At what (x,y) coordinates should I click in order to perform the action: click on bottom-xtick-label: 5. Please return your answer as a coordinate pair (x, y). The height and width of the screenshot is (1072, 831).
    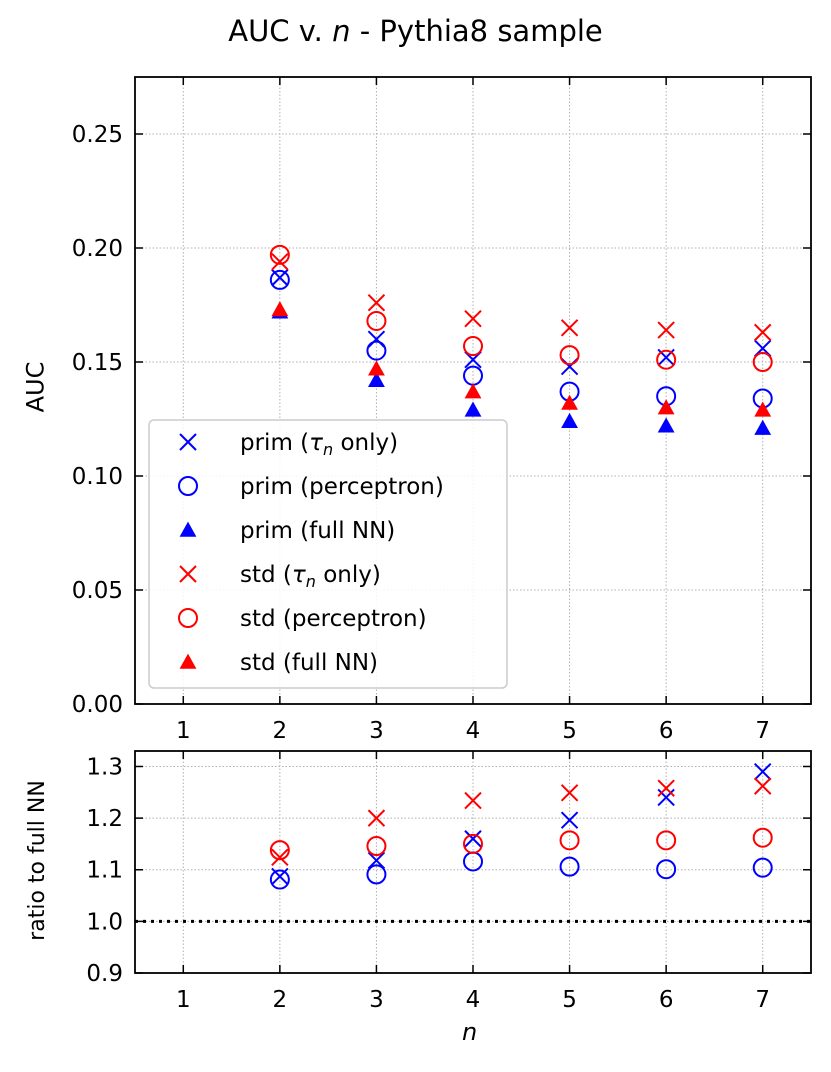
    Looking at the image, I should click on (569, 1000).